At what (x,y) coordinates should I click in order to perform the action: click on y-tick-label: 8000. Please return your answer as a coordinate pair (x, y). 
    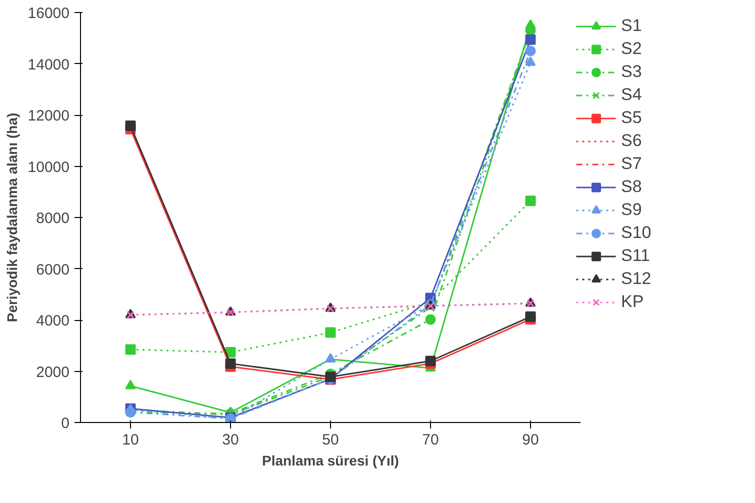
    Looking at the image, I should click on (53, 218).